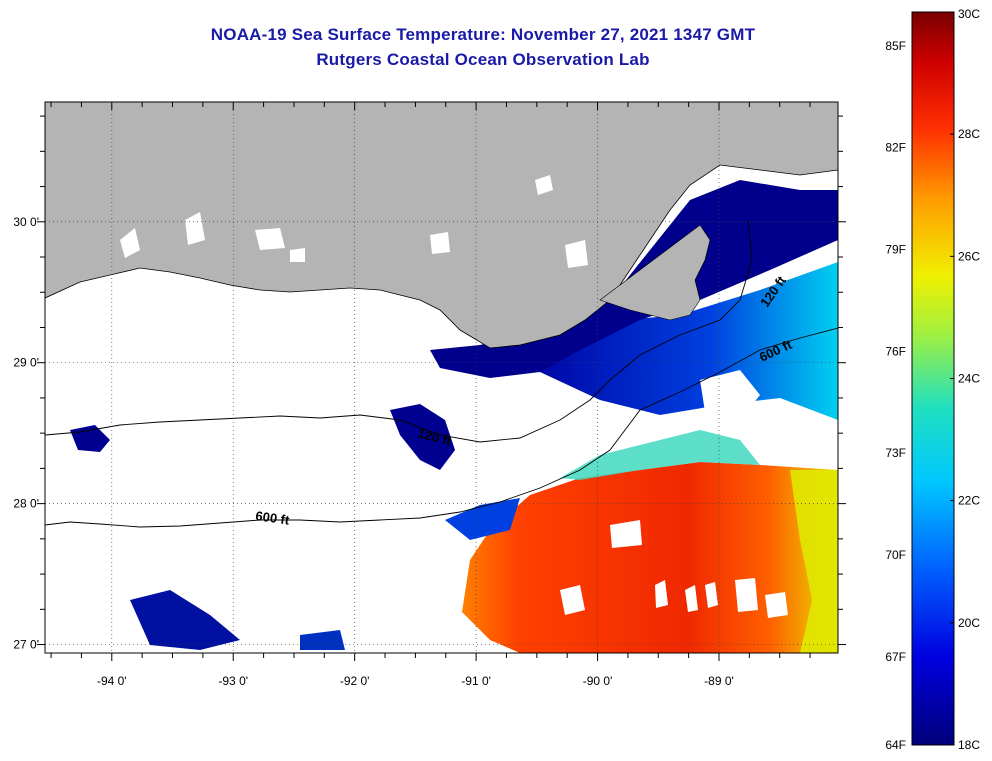  I want to click on colorbar-fahrenheit-label: 70F, so click(895, 555).